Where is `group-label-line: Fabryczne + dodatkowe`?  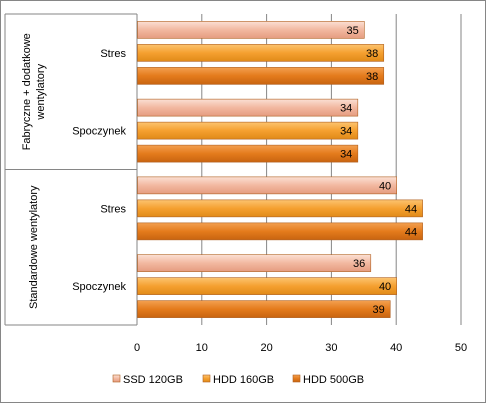
group-label-line: Fabryczne + dodatkowe is located at coordinates (27, 91).